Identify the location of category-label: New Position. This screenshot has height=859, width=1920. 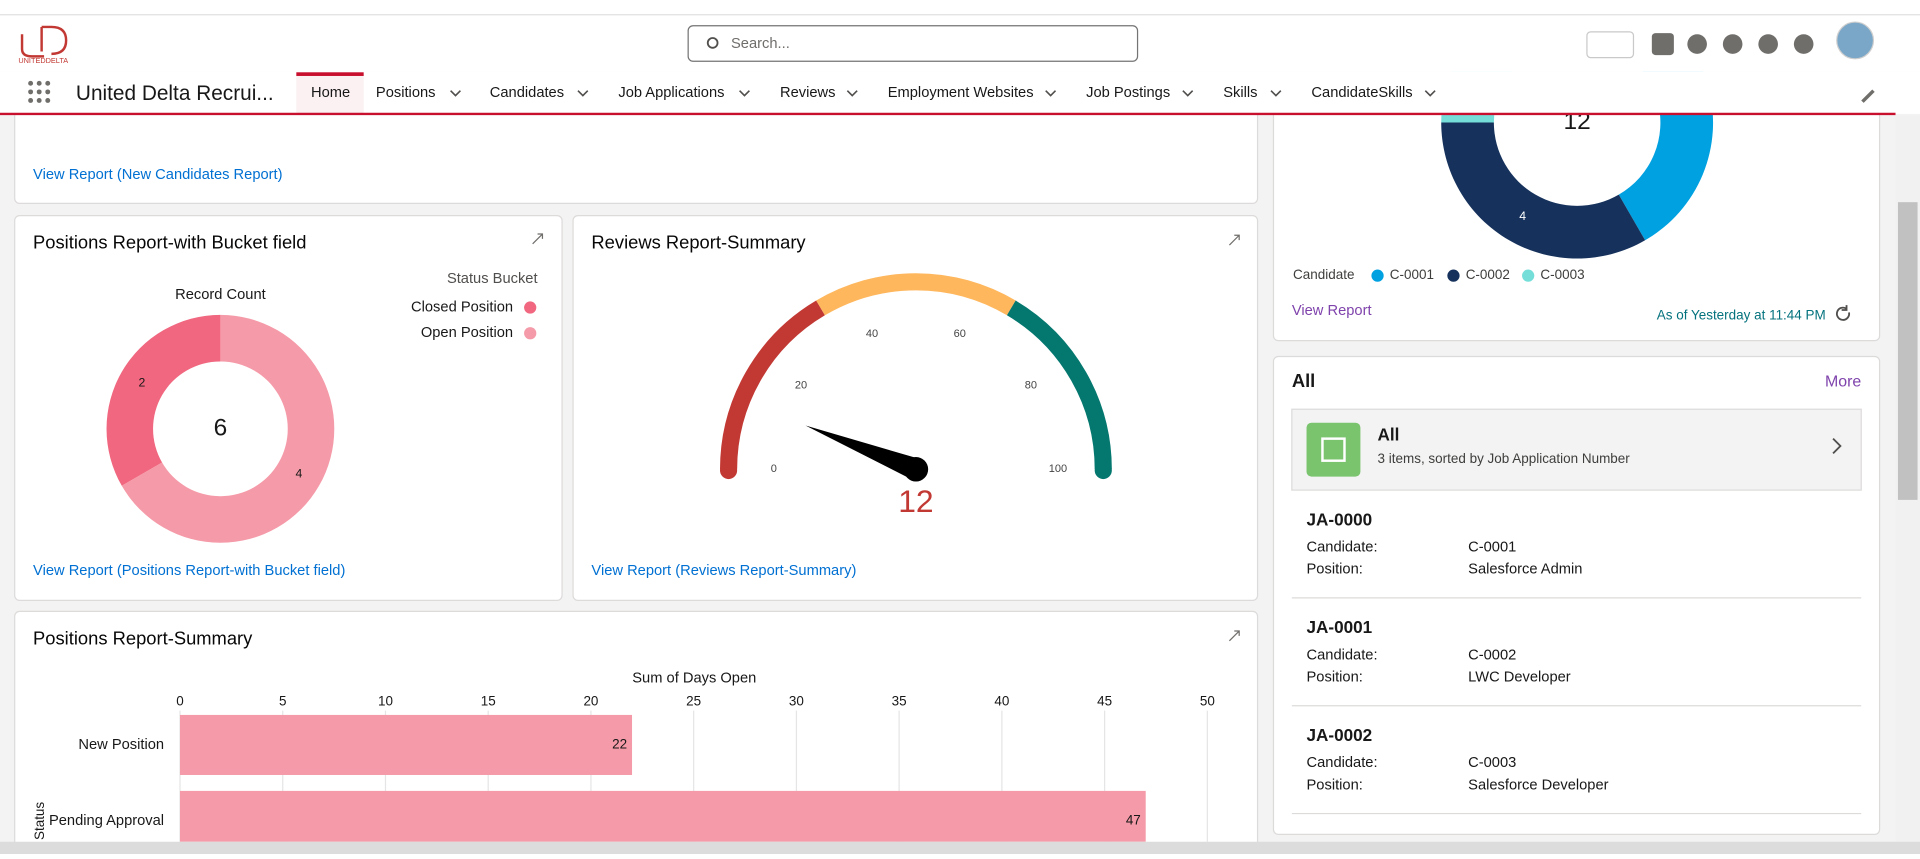
(121, 745).